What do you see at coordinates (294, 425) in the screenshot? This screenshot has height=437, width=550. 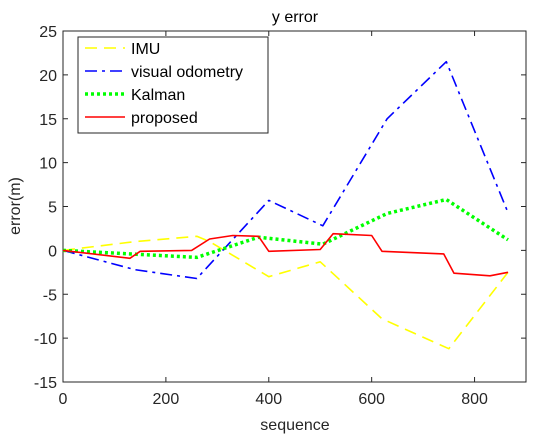 I see `x-axis-label: sequence` at bounding box center [294, 425].